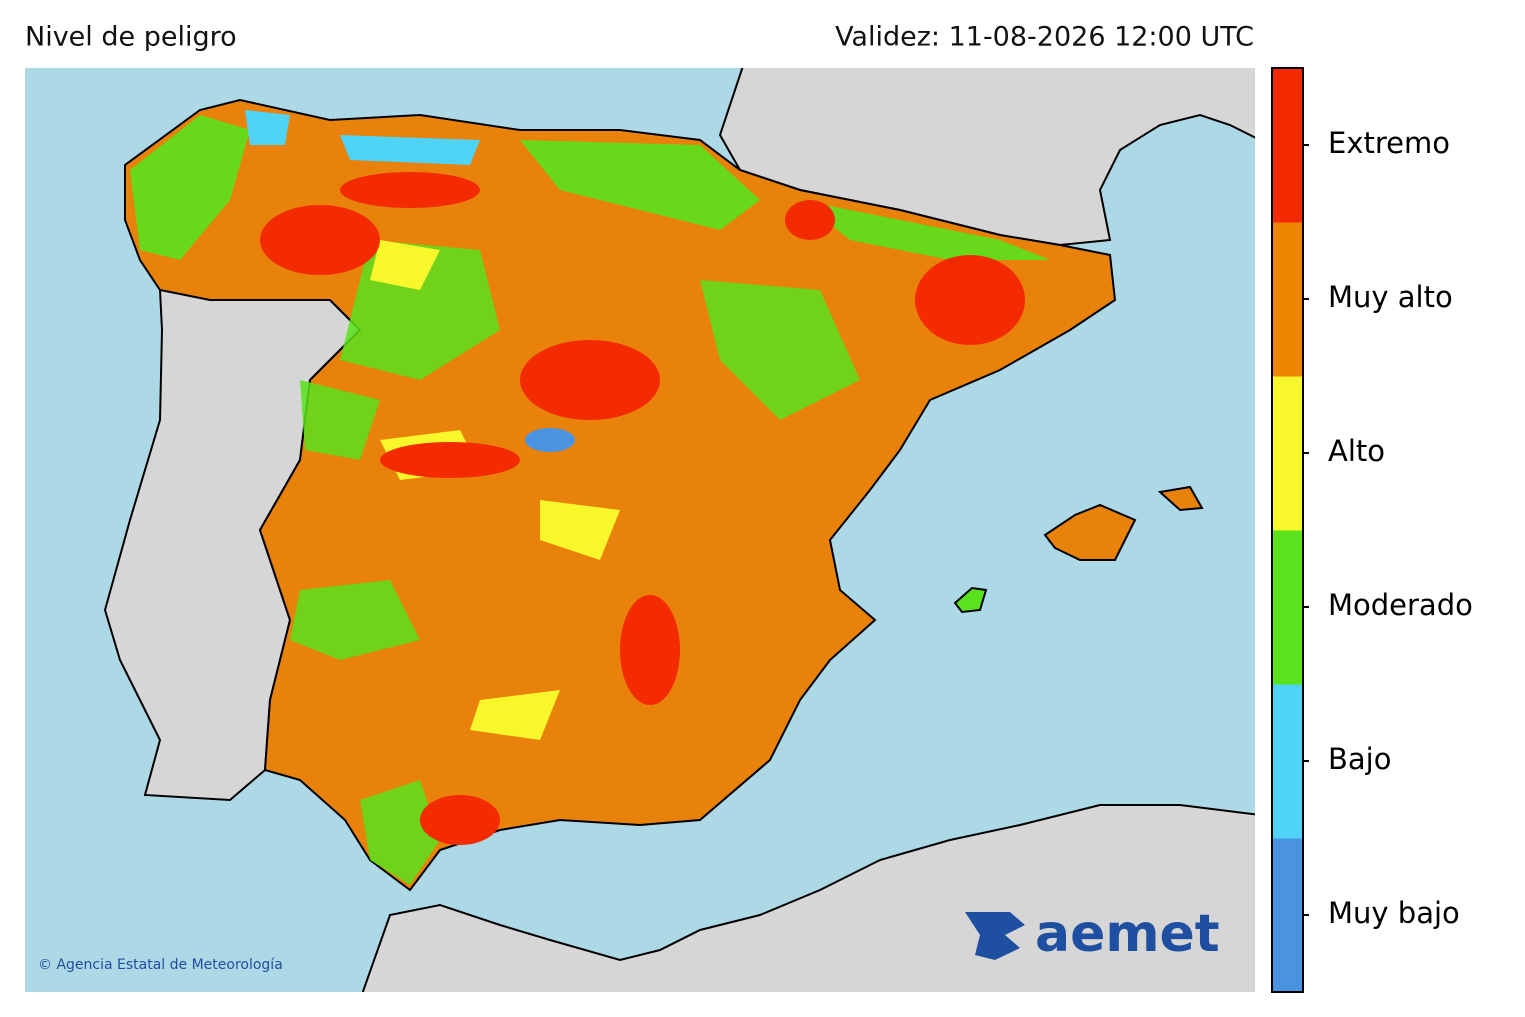  What do you see at coordinates (1356, 451) in the screenshot?
I see `colorbar-label: Alto` at bounding box center [1356, 451].